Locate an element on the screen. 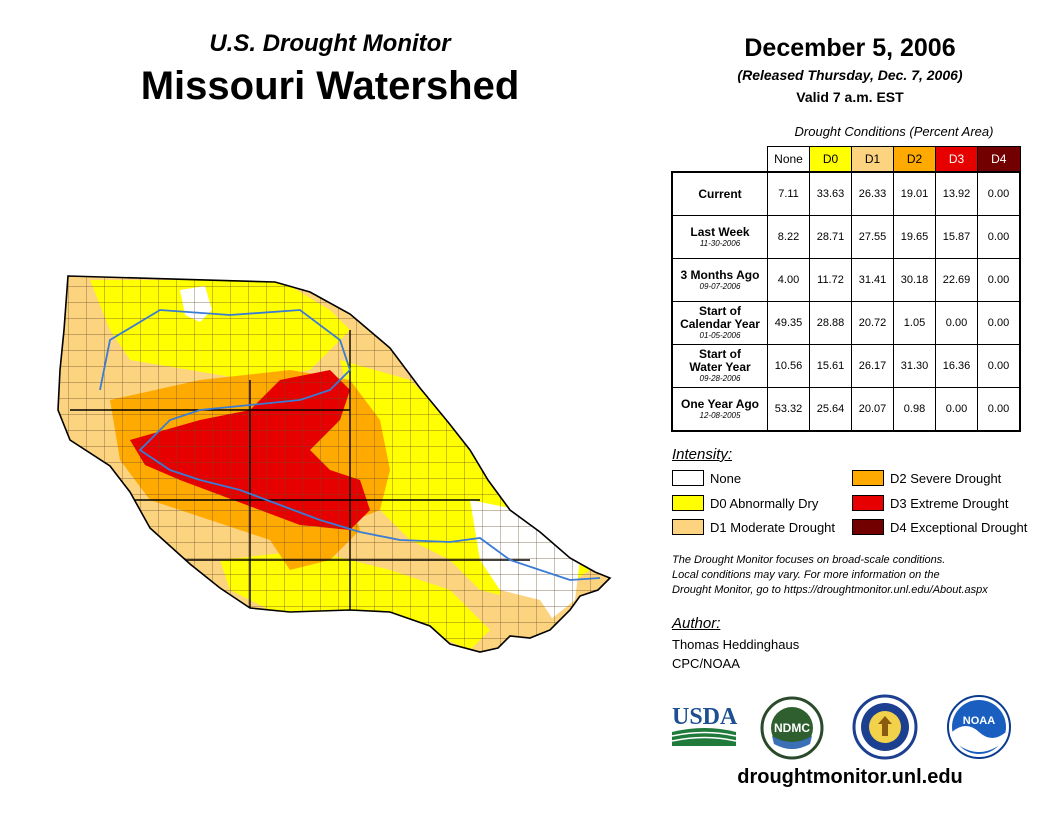 This screenshot has width=1056, height=816. table-header-row: None D0 D1 D2 D3 D4 is located at coordinates (846, 159).